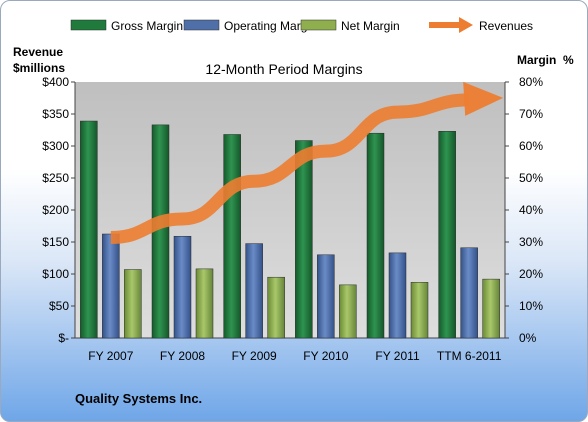 The height and width of the screenshot is (422, 588). What do you see at coordinates (545, 60) in the screenshot?
I see `right-axis-title: Margin %` at bounding box center [545, 60].